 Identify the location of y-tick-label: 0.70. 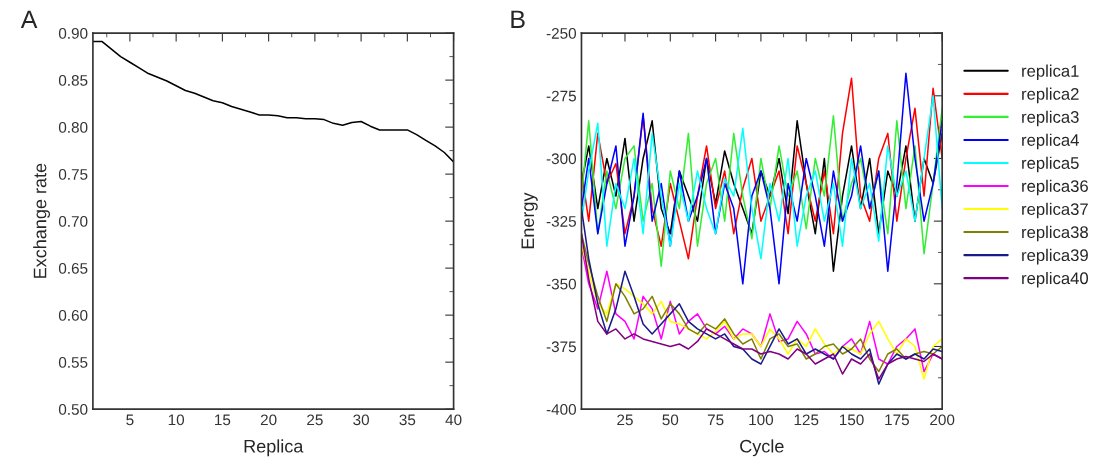
(73, 221).